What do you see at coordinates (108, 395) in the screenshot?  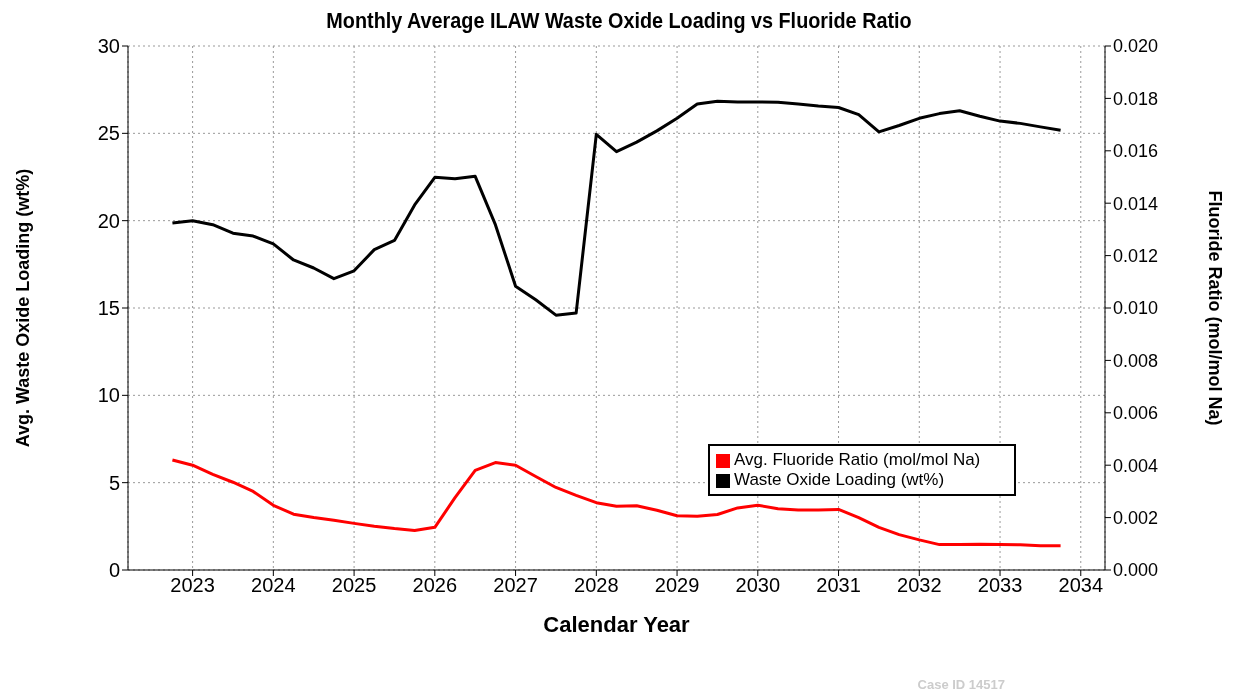 I see `y-tick-label: 10` at bounding box center [108, 395].